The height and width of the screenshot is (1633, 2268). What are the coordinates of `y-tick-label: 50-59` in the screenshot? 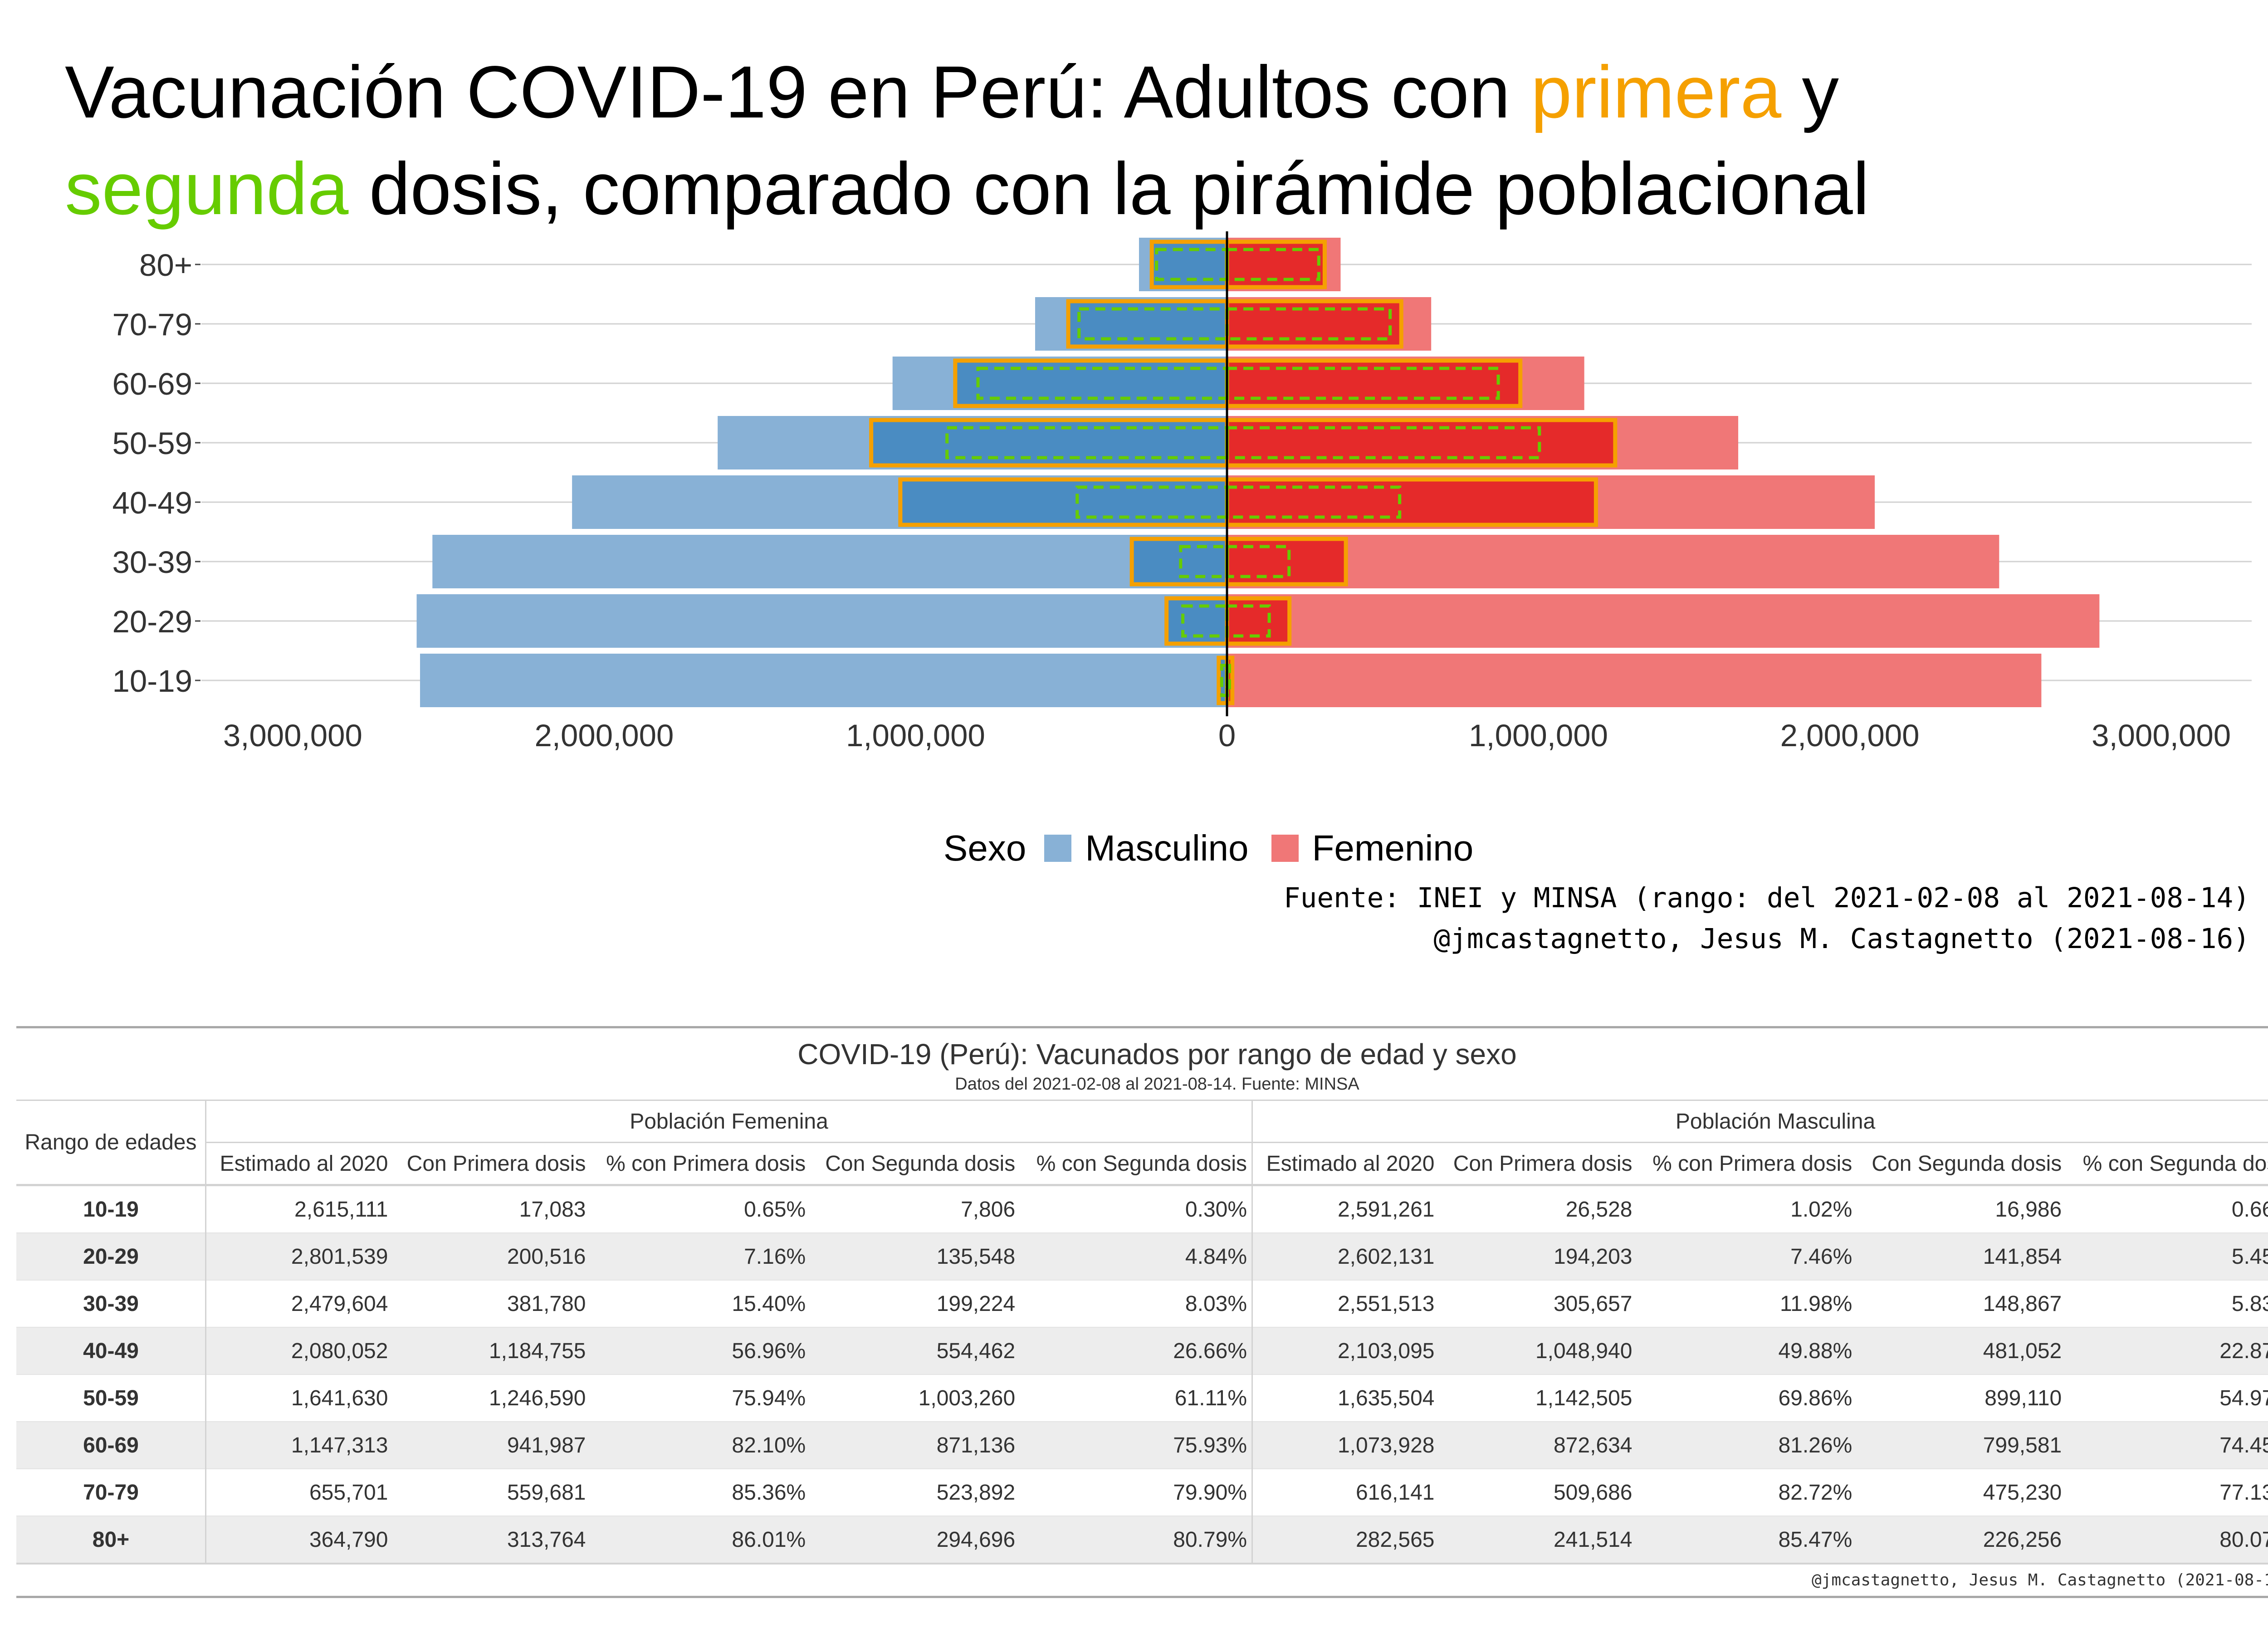 It's located at (152, 443).